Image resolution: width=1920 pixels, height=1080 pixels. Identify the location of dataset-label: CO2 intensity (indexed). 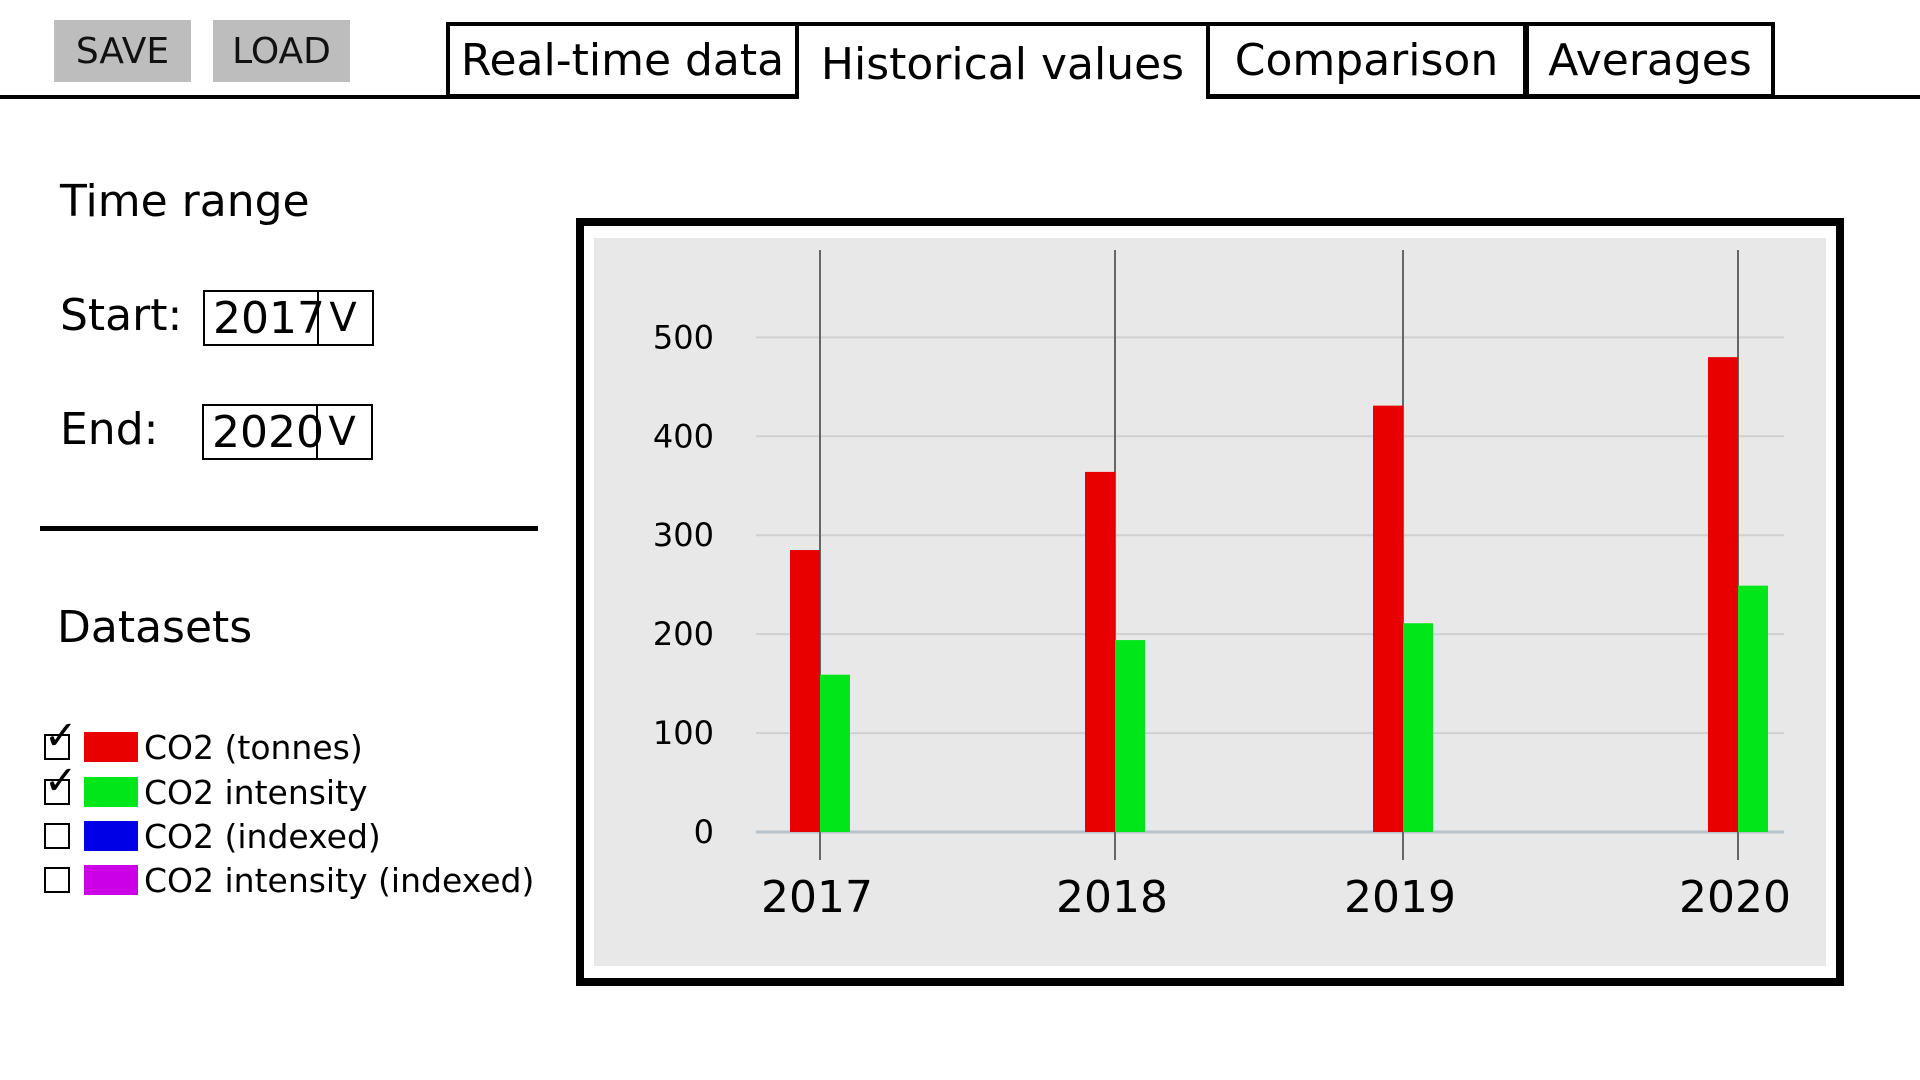
(339, 880).